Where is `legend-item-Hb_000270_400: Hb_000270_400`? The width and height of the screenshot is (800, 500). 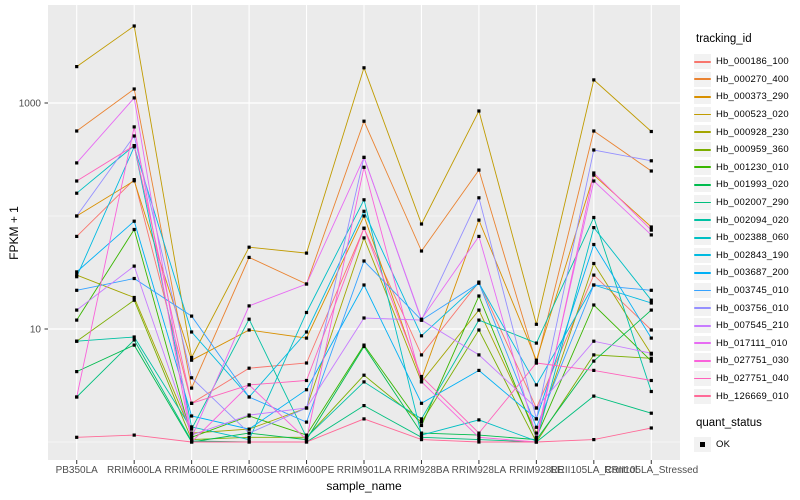
legend-item-Hb_000270_400: Hb_000270_400 is located at coordinates (747, 80).